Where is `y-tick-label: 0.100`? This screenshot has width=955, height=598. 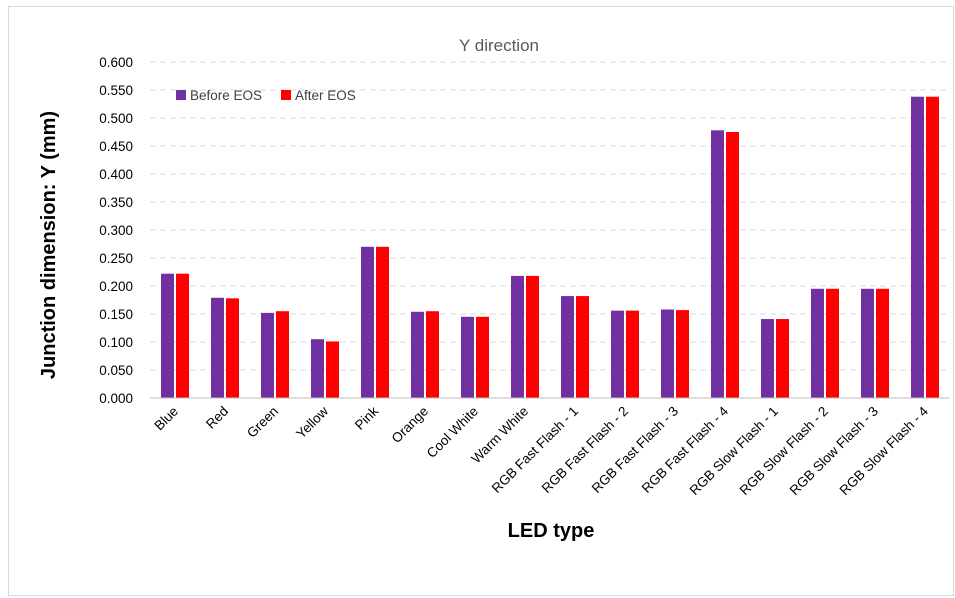
y-tick-label: 0.100 is located at coordinates (116, 342).